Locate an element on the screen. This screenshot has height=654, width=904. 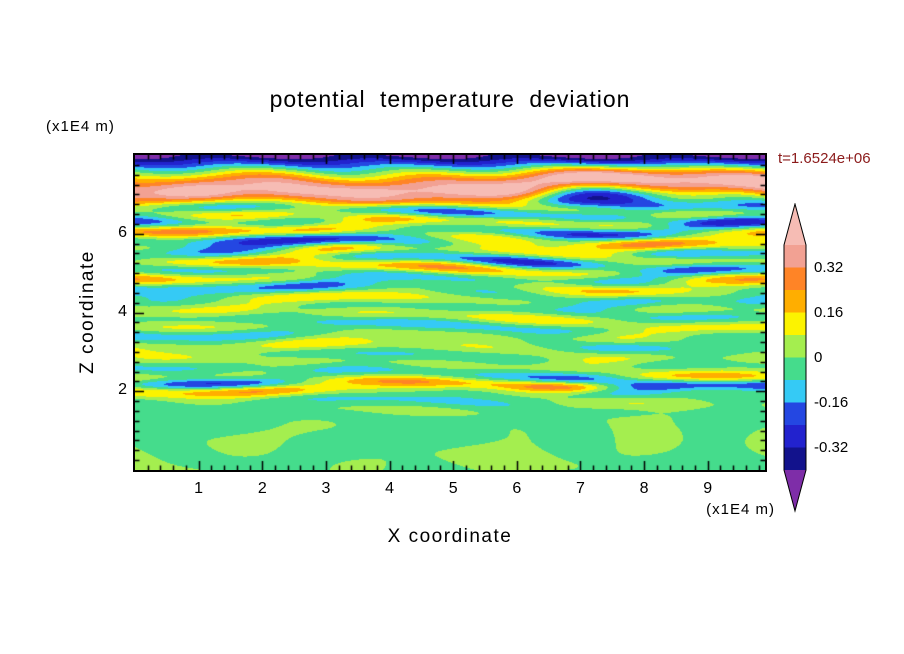
colorbar-label: 0 is located at coordinates (818, 357).